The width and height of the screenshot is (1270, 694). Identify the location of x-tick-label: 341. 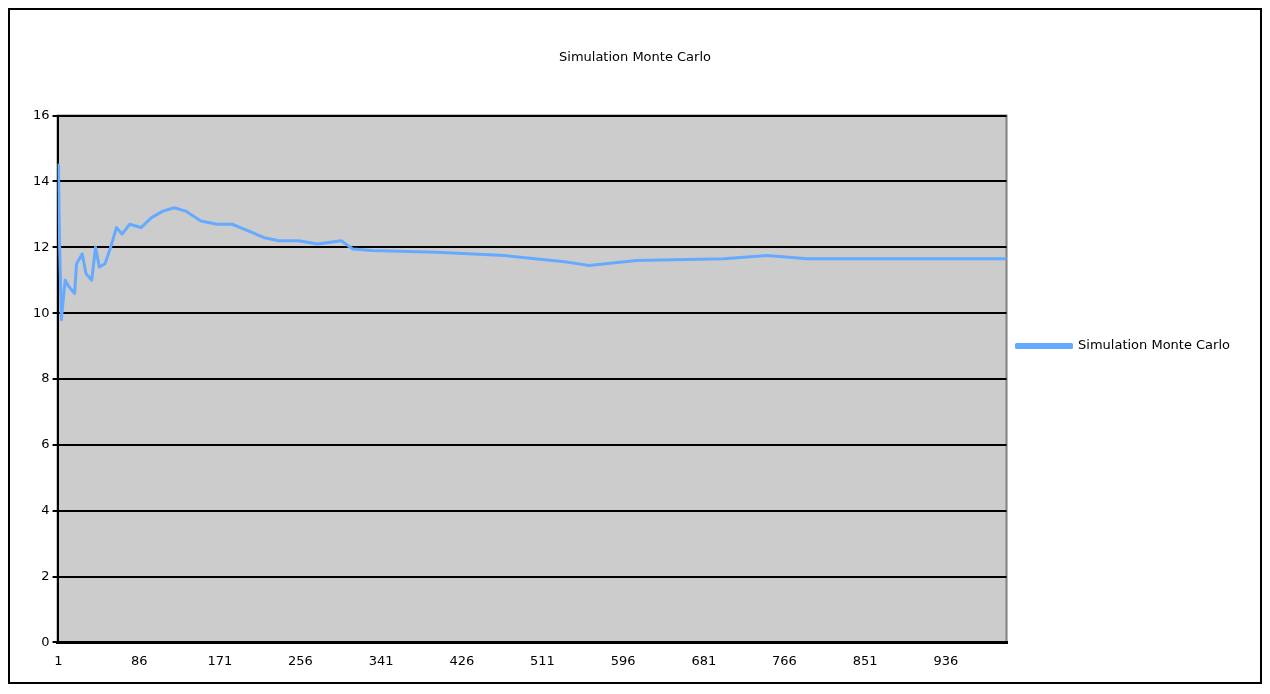
(381, 660).